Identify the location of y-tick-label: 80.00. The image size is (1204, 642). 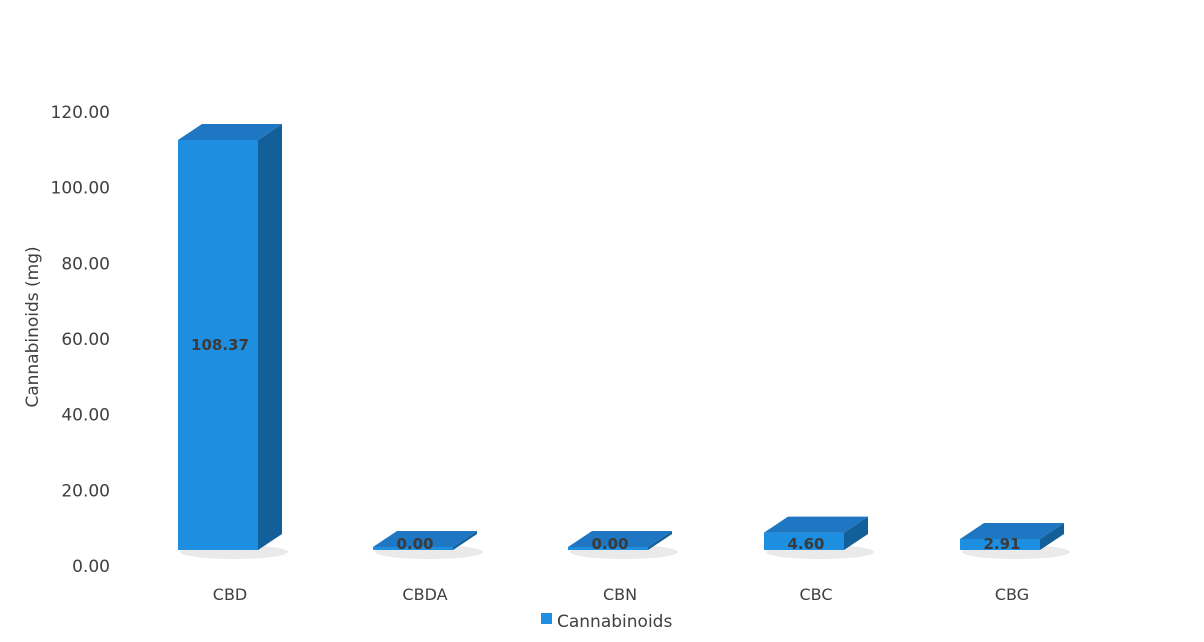
(85, 264).